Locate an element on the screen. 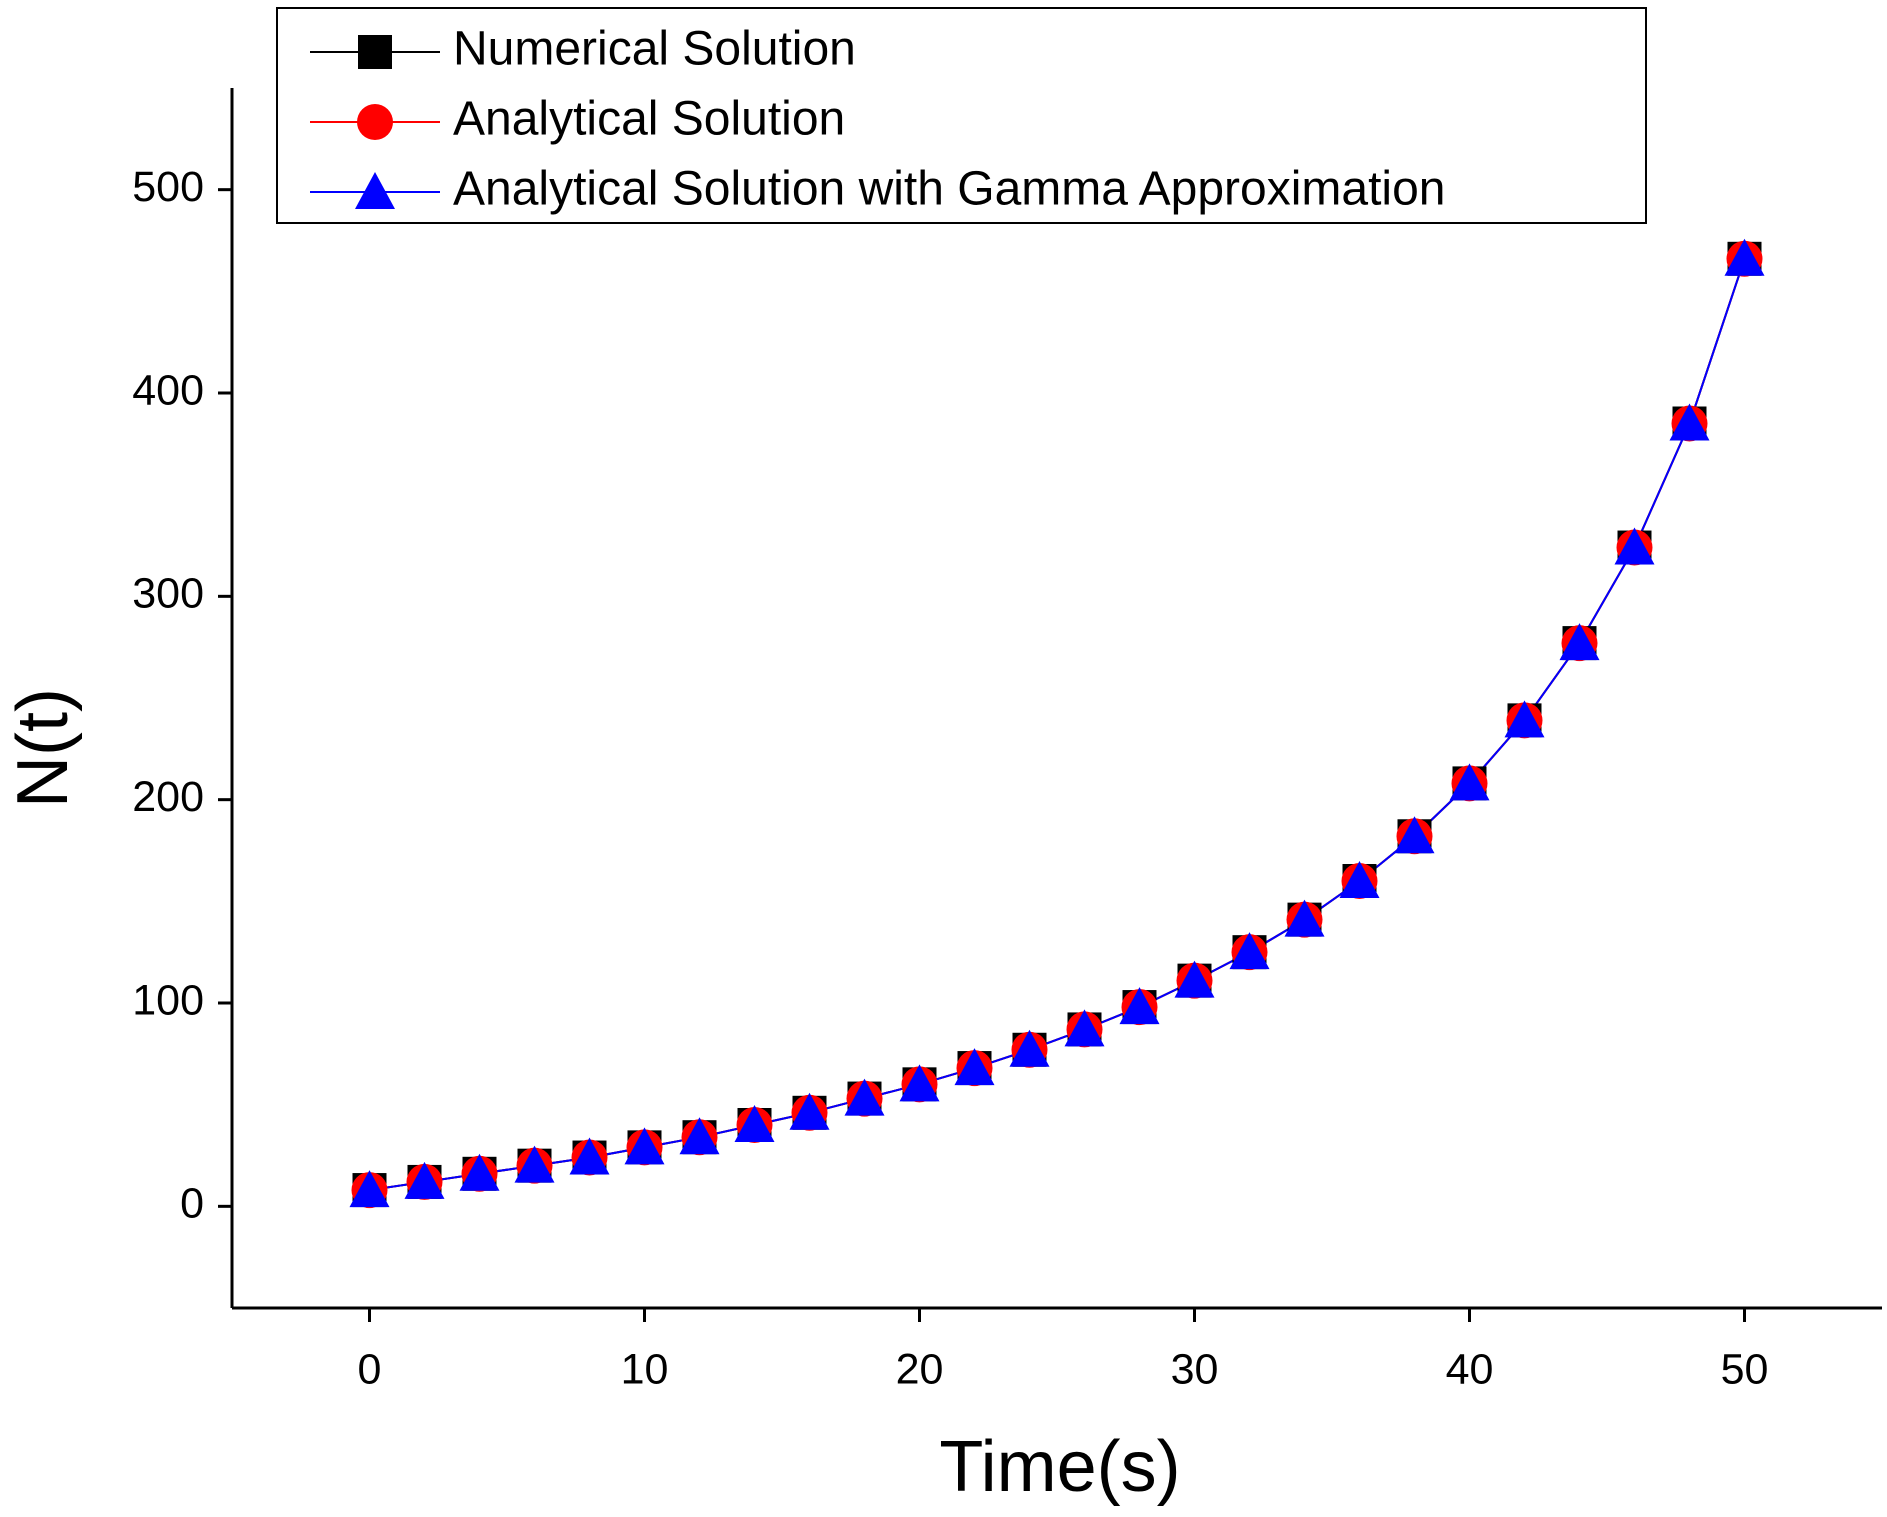 Image resolution: width=1887 pixels, height=1517 pixels. y-tick-label: 0 is located at coordinates (192, 1204).